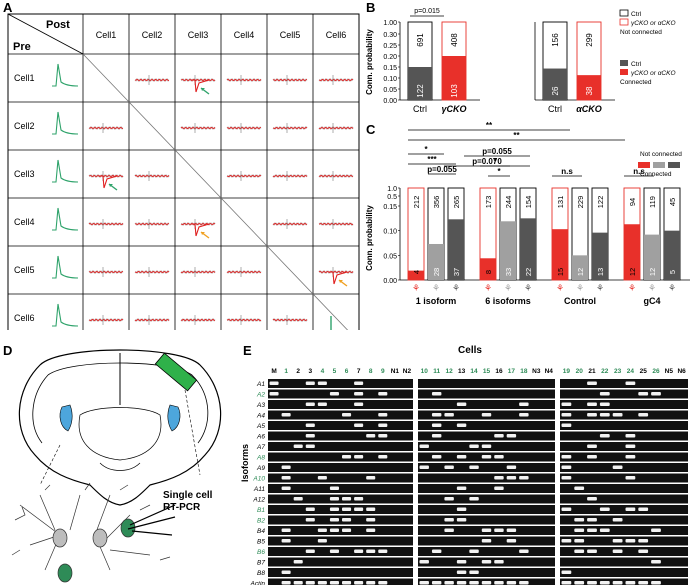  Describe the element at coordinates (580, 301) in the screenshot. I see `group-label: Control` at that location.